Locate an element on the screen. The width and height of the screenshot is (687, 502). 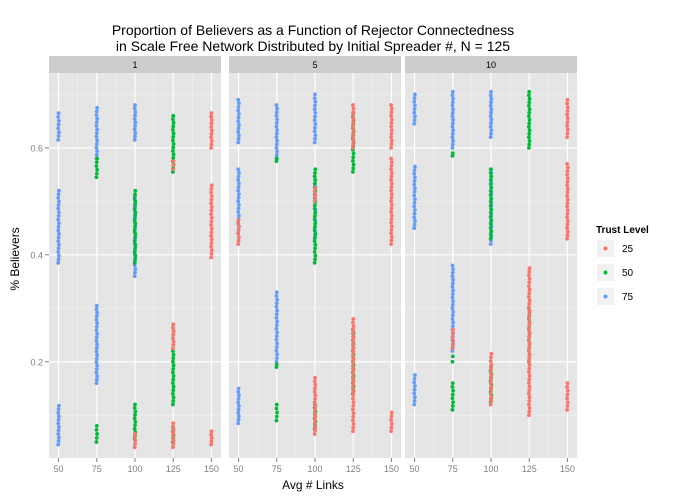
x-tick-label: 100 is located at coordinates (134, 469).